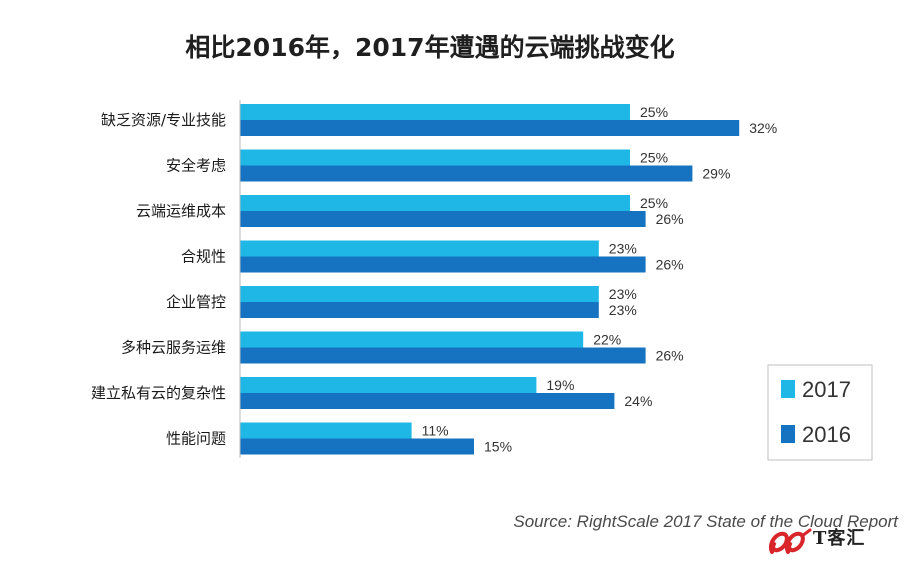 The height and width of the screenshot is (565, 908). I want to click on data-label: 19%, so click(560, 385).